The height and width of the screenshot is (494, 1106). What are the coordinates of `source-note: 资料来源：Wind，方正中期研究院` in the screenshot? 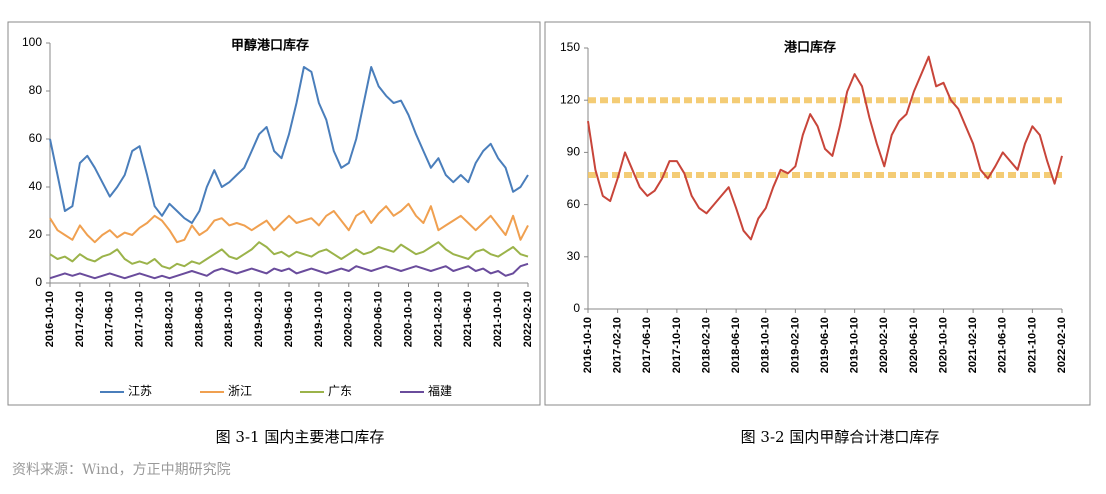 It's located at (121, 470).